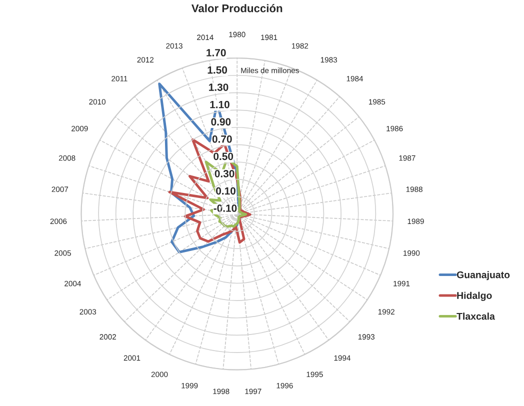  What do you see at coordinates (474, 296) in the screenshot?
I see `legend-label: Hidalgo` at bounding box center [474, 296].